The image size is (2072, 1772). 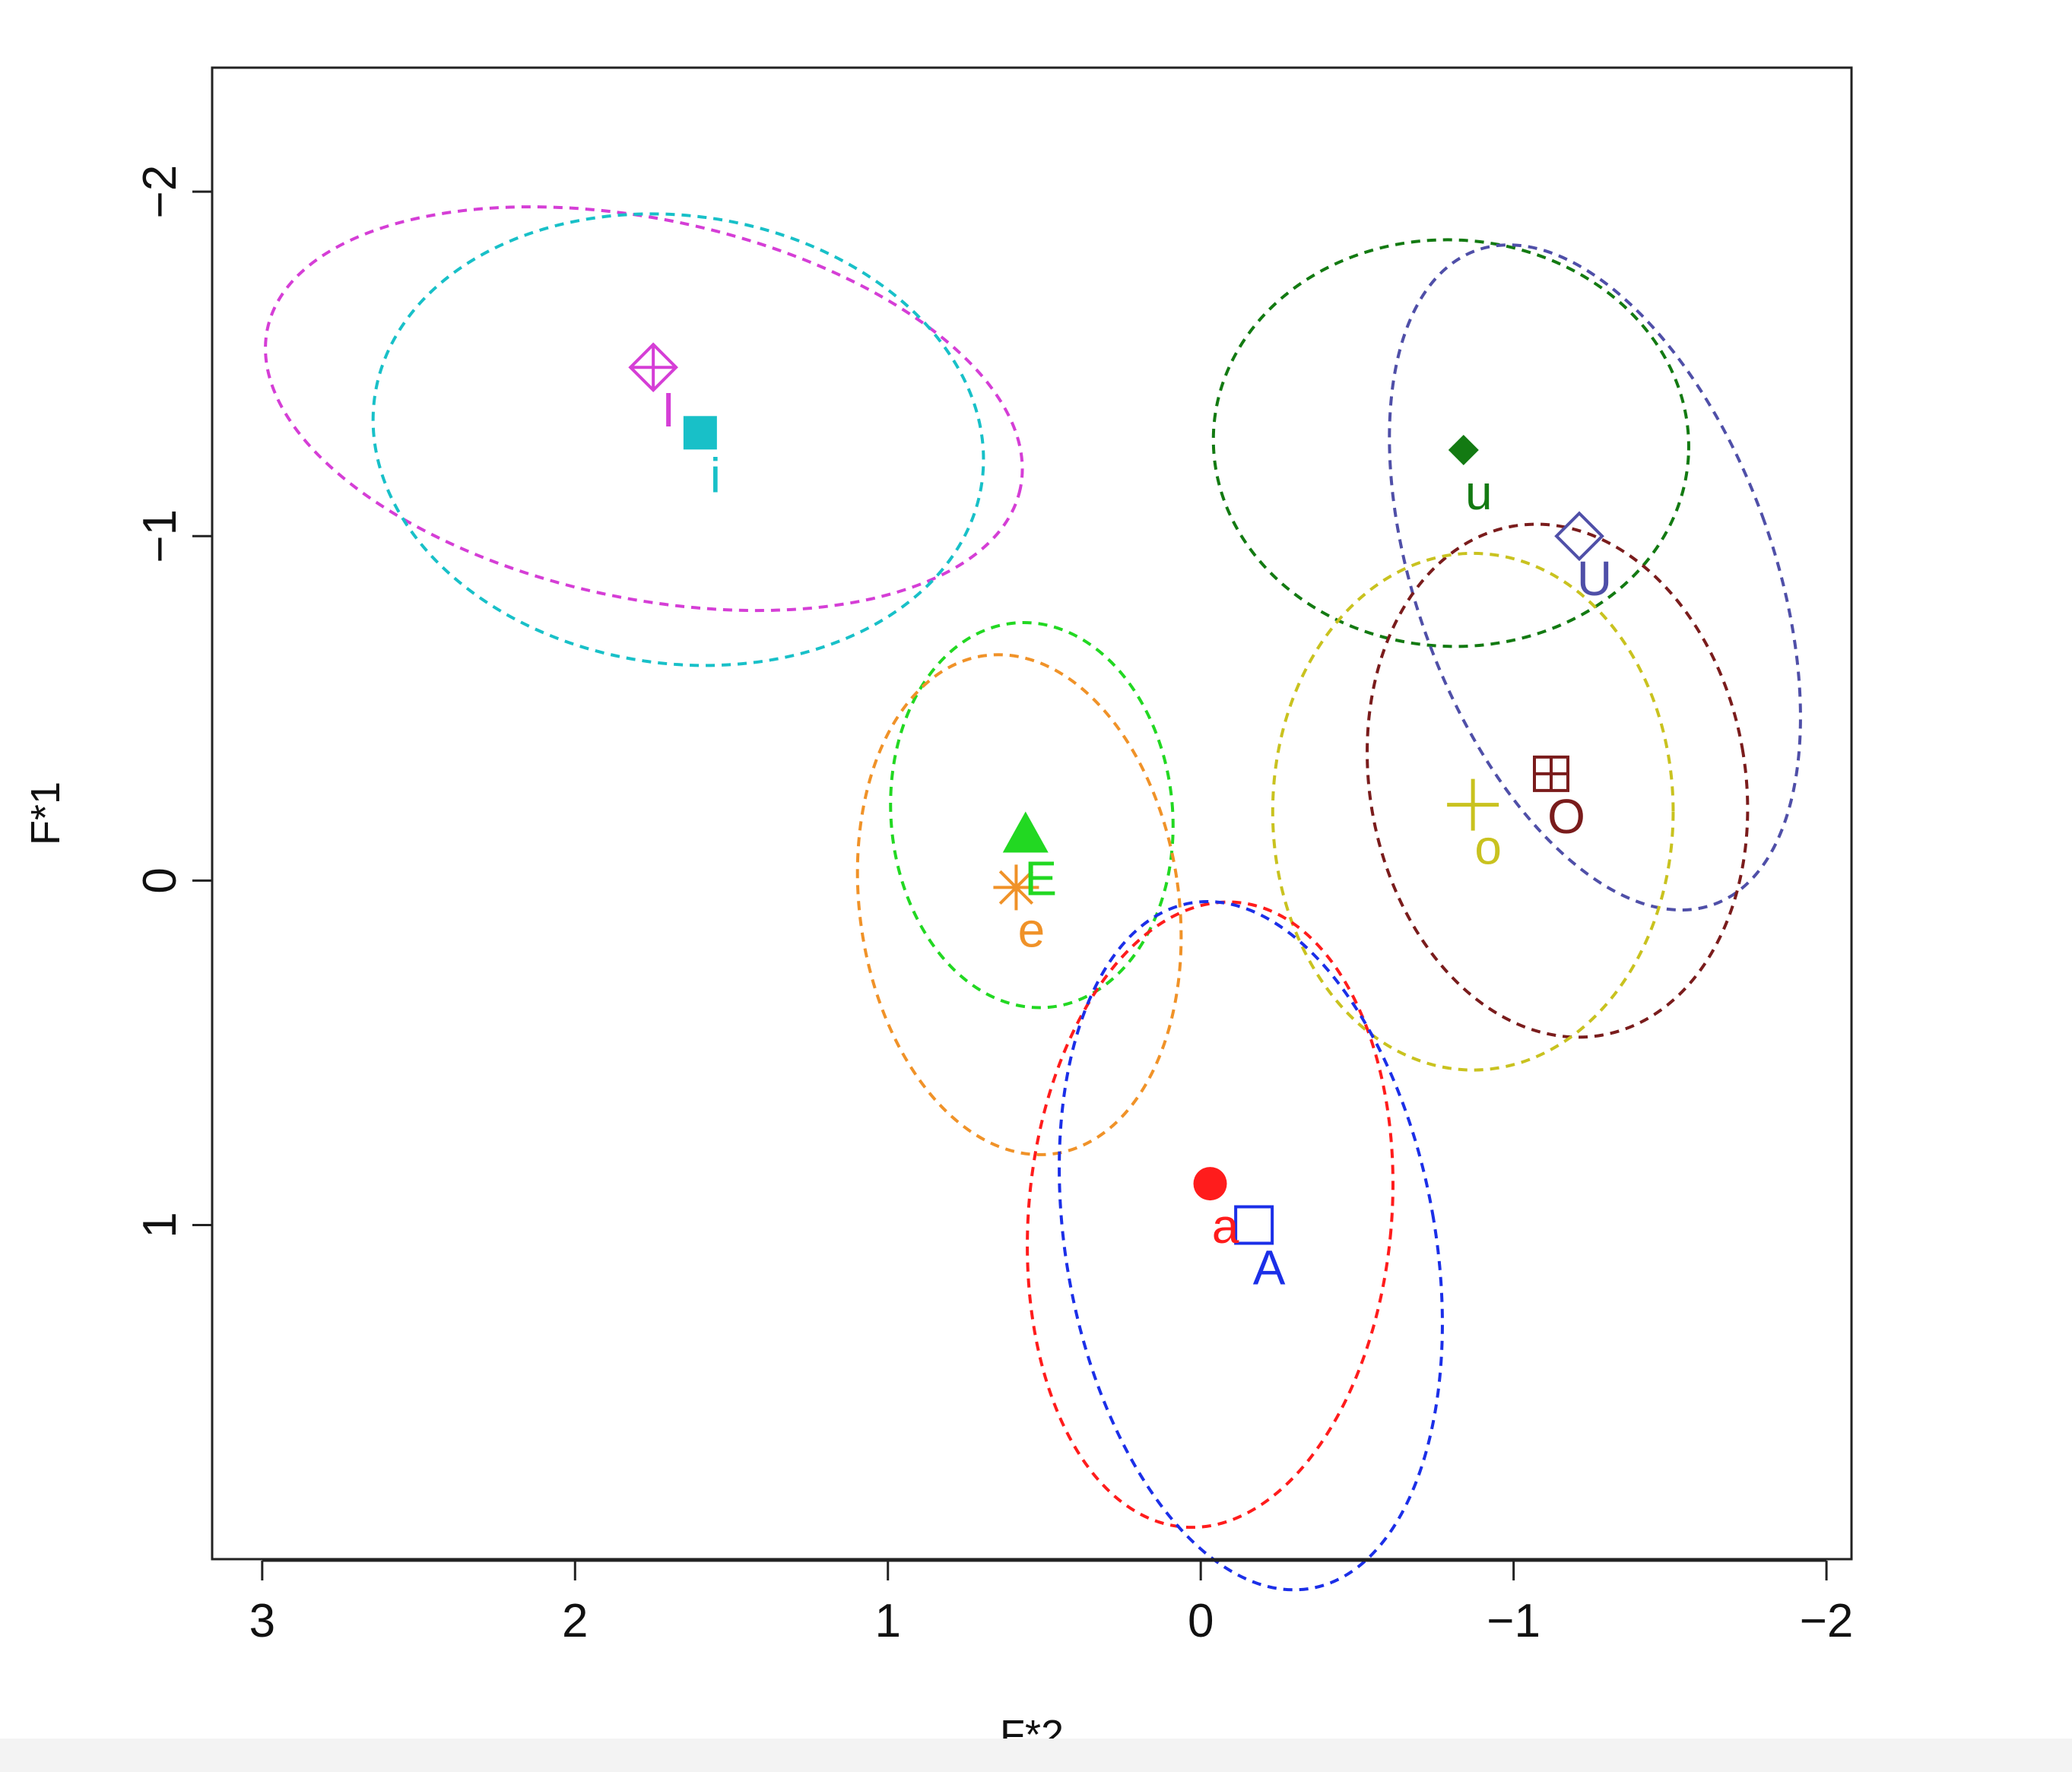 What do you see at coordinates (1051, 1603) in the screenshot?
I see `x-axis: 3 2 1 0 −1 −2` at bounding box center [1051, 1603].